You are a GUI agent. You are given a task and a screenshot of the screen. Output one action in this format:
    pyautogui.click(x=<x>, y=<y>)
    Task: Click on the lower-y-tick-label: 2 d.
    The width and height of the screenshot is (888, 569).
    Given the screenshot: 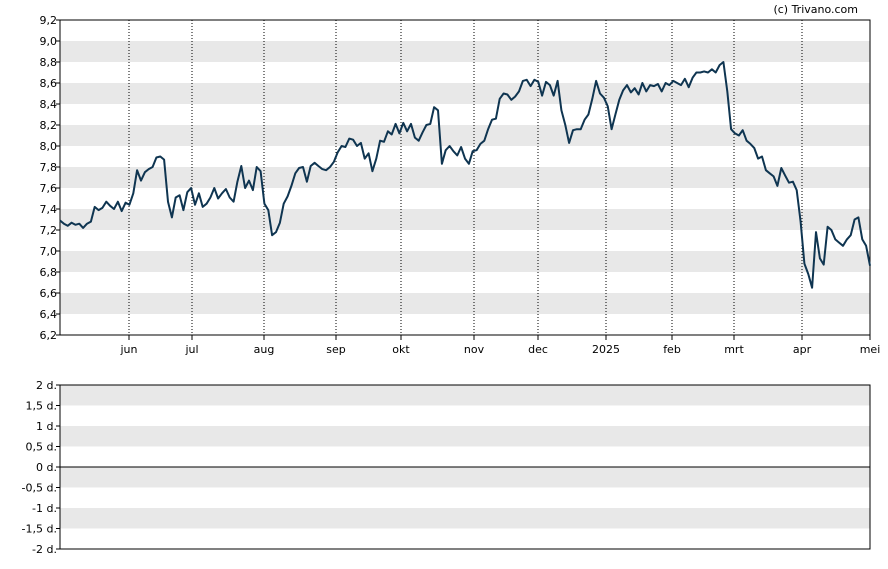 What is the action you would take?
    pyautogui.click(x=46, y=385)
    